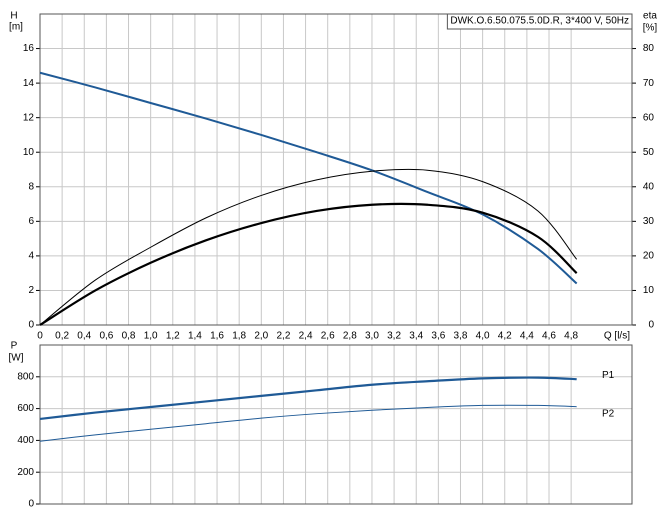 The height and width of the screenshot is (519, 663). I want to click on x-tick-label: 0,4, so click(84, 336).